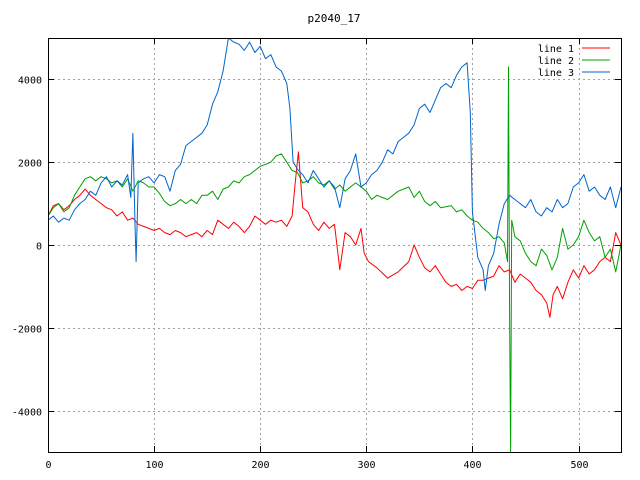 The width and height of the screenshot is (640, 480). What do you see at coordinates (30, 164) in the screenshot?
I see `y-tick-label: 2000` at bounding box center [30, 164].